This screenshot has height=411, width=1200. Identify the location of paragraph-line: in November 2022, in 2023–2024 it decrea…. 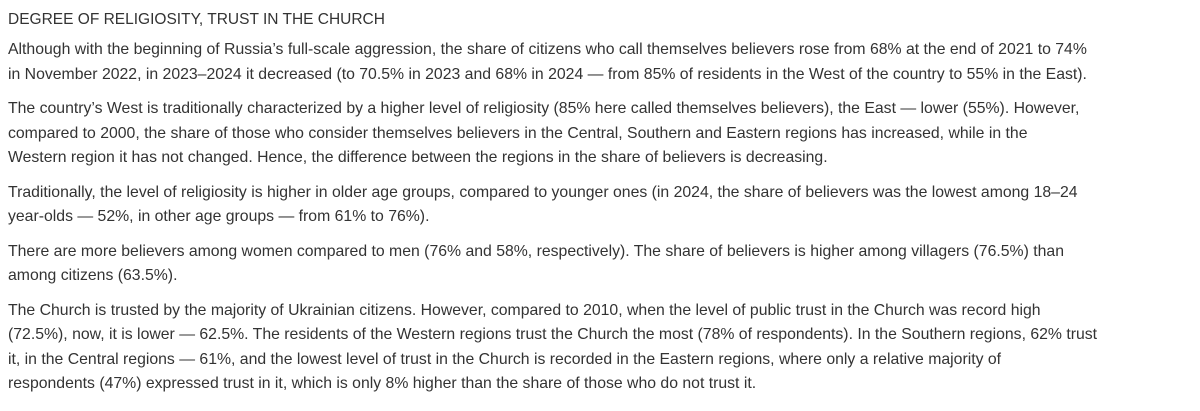
(547, 74).